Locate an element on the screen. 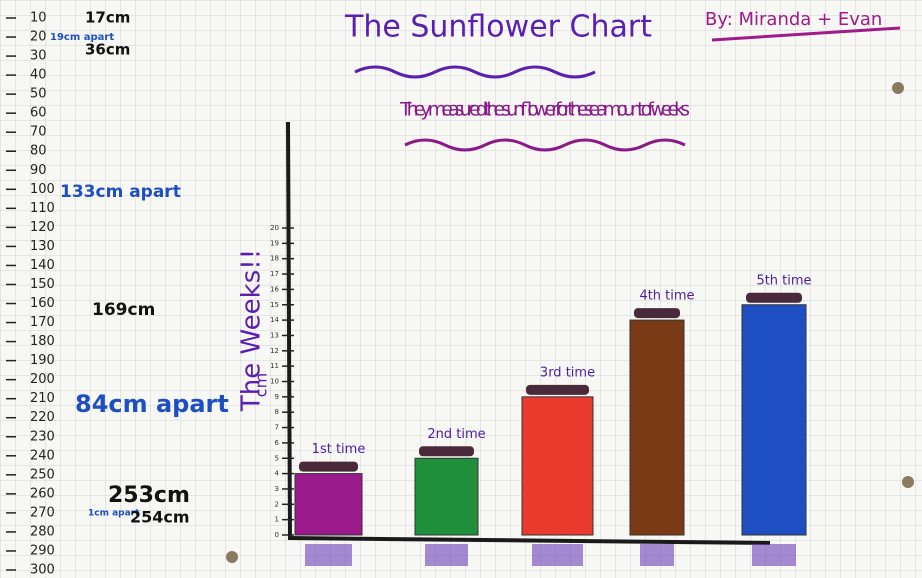 The image size is (922, 578). y-tick-label: 16 is located at coordinates (274, 289).